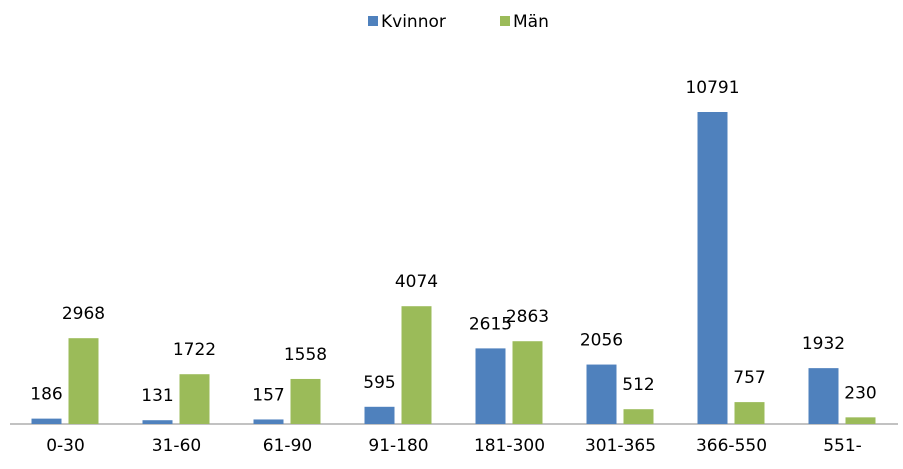 This screenshot has width=903, height=469. I want to click on data-label: 131, so click(157, 396).